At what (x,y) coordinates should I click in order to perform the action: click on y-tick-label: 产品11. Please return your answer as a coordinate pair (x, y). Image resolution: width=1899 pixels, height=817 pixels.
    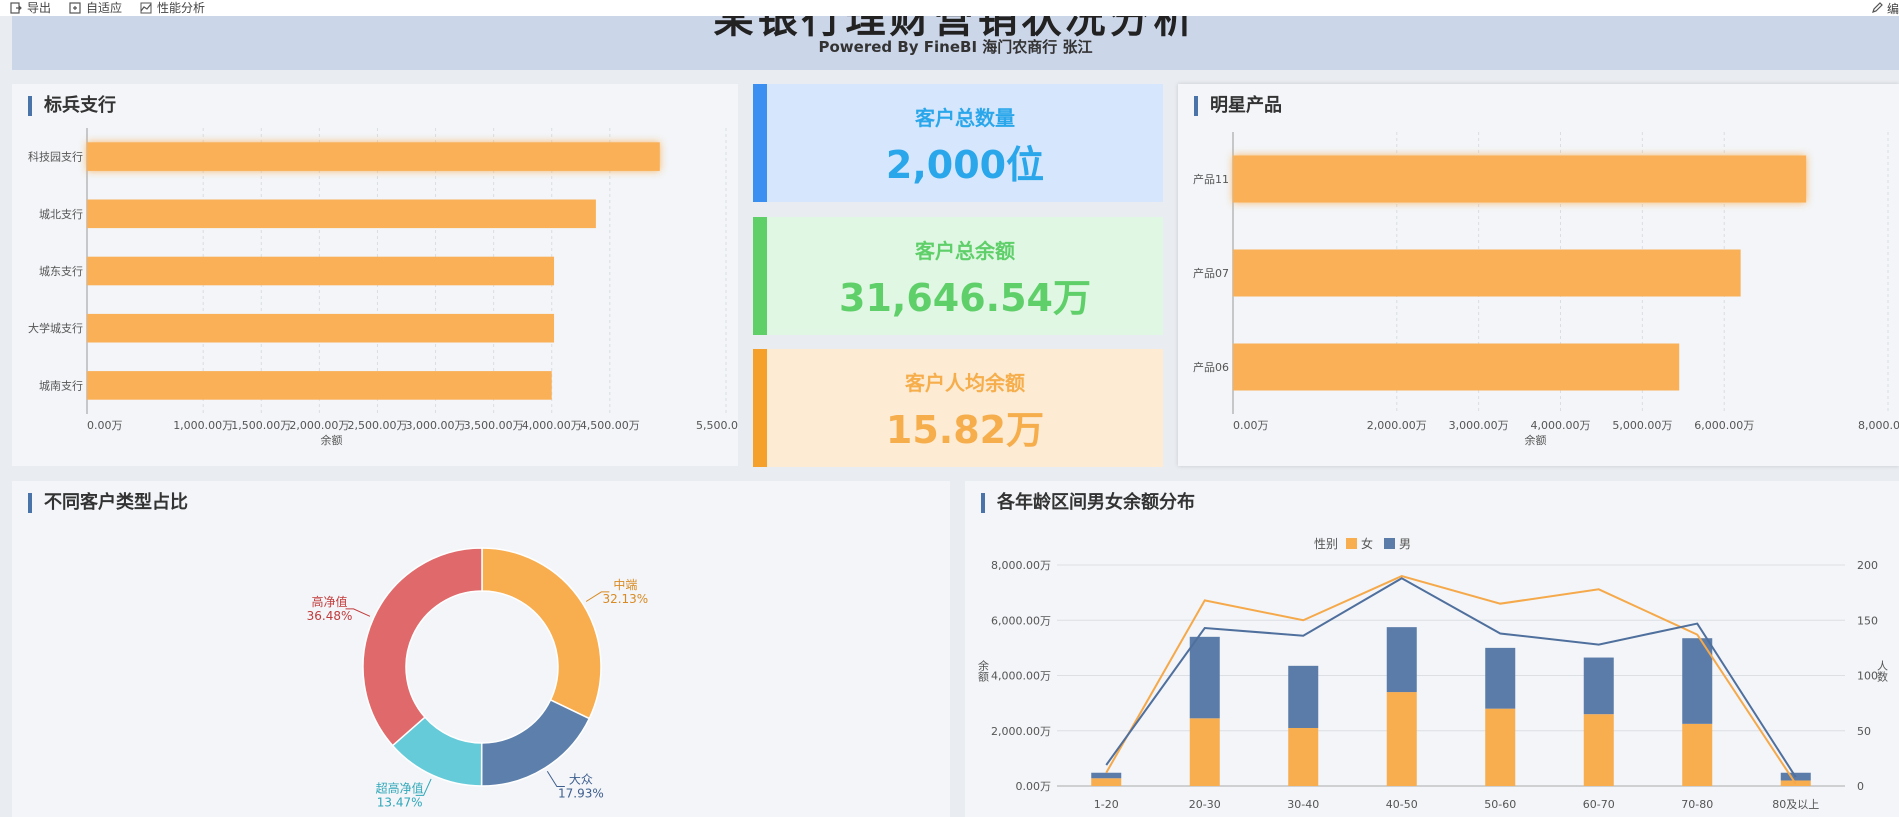
    Looking at the image, I should click on (1211, 179).